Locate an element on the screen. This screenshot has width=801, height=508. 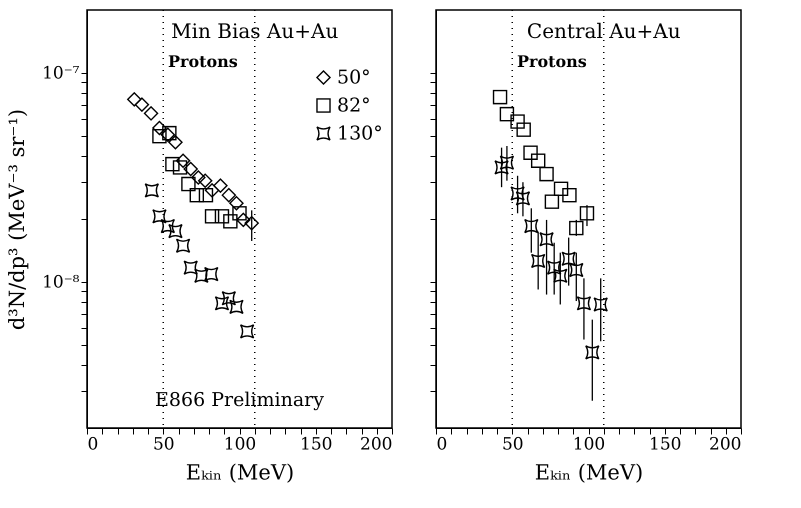
legend-label: 130° is located at coordinates (360, 133).